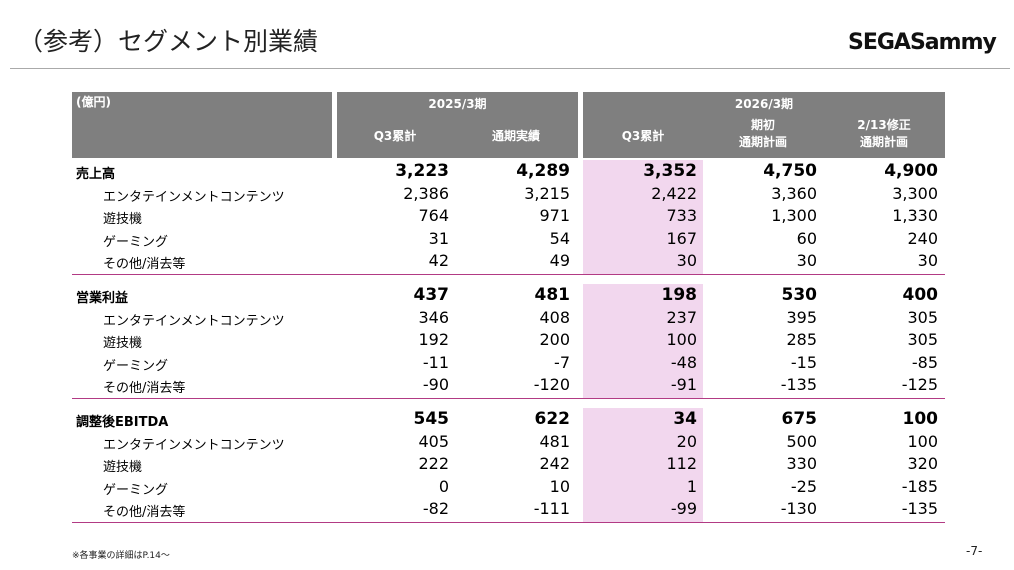 The image size is (1014, 570). Describe the element at coordinates (922, 238) in the screenshot. I see `cell-value: 240` at that location.